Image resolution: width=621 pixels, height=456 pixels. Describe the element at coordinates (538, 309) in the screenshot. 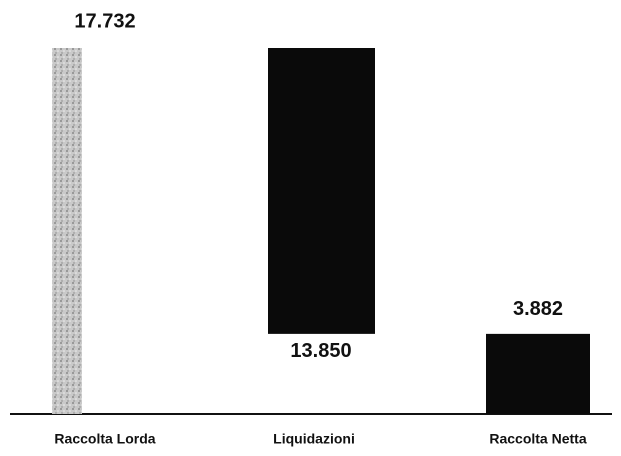

I see `value-label: 3.882` at that location.